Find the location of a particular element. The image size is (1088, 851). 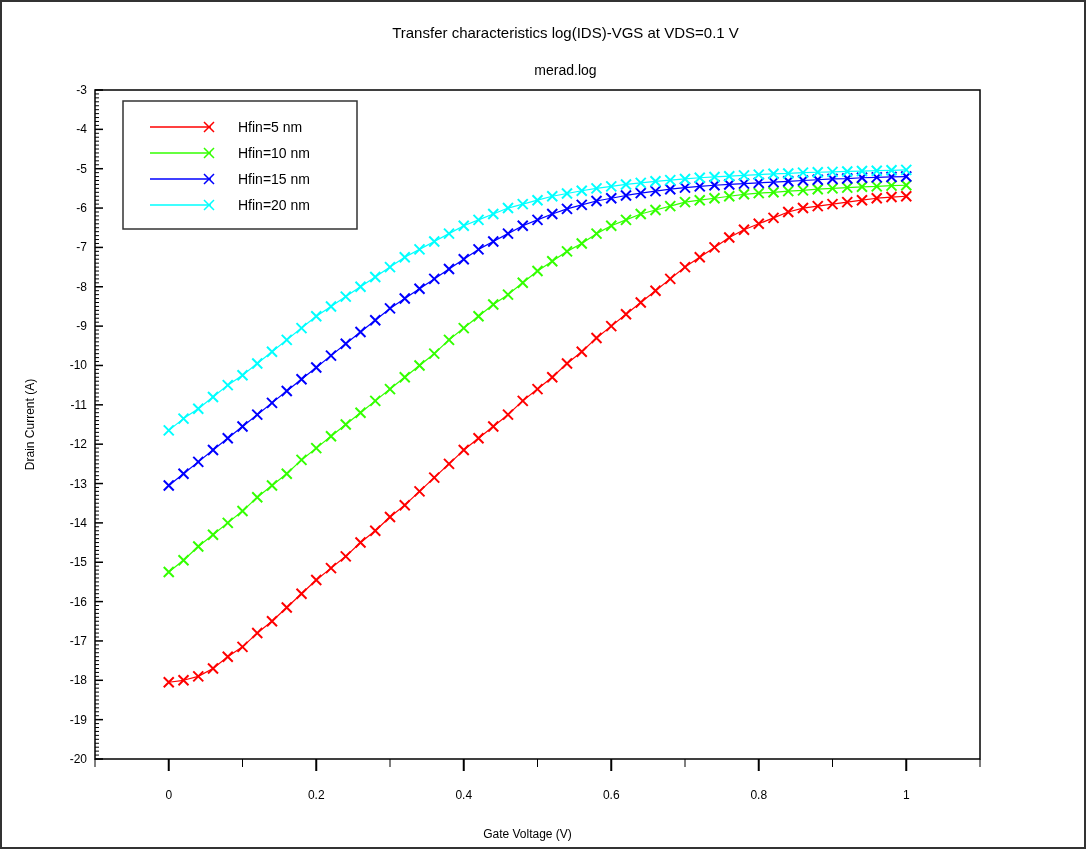

x-tick-label: 0.2 is located at coordinates (316, 795).